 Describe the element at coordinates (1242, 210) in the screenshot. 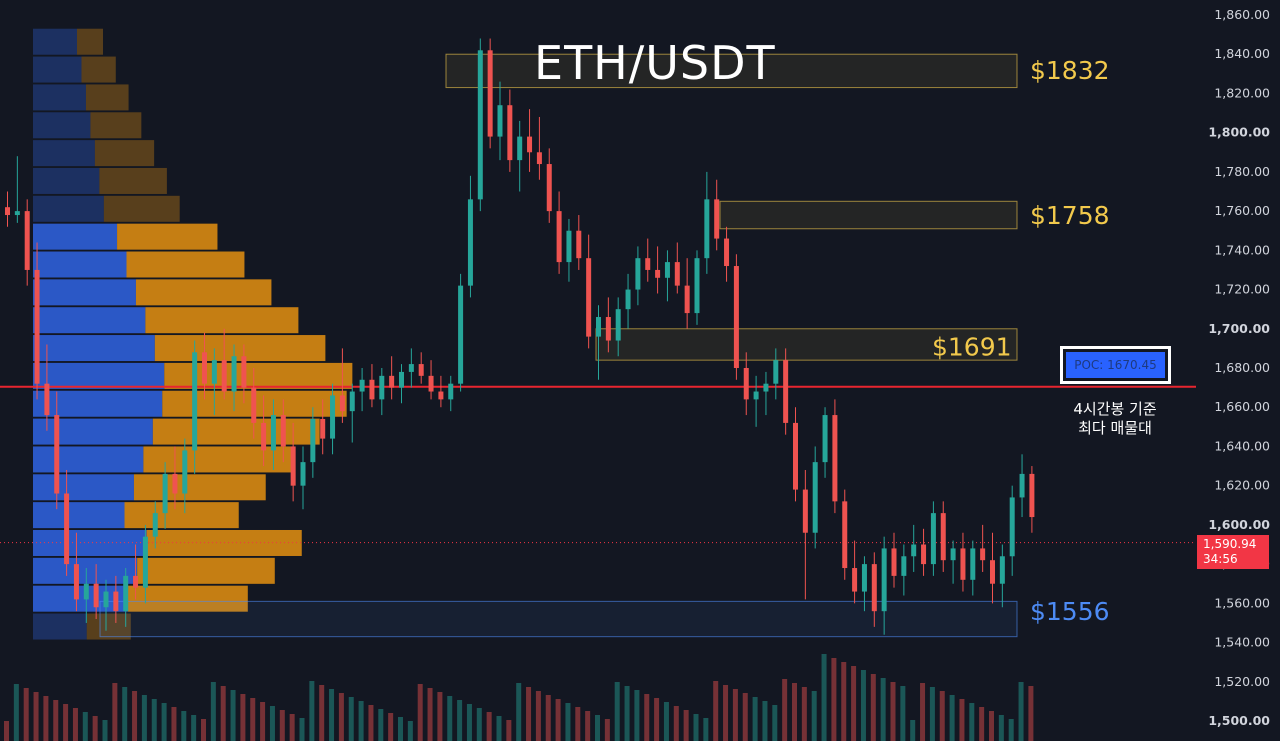

I see `y-tick-label: 1,760.00` at that location.